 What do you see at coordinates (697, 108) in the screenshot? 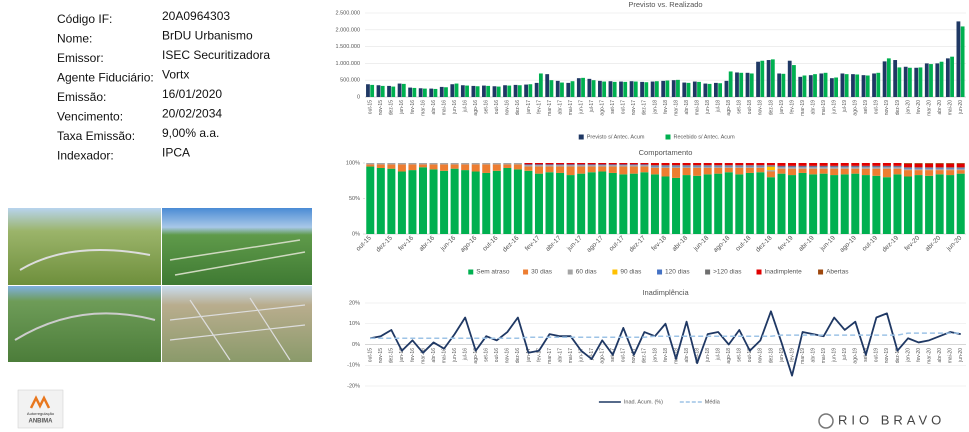
I see `x-tick-label: mai-18` at bounding box center [697, 108].